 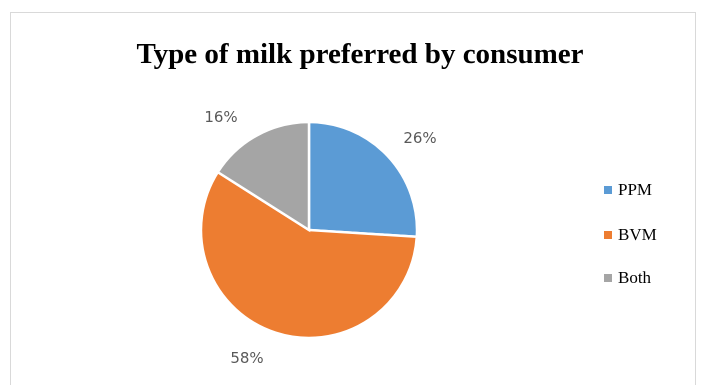 I want to click on data-label-both: 16%, so click(x=220, y=117).